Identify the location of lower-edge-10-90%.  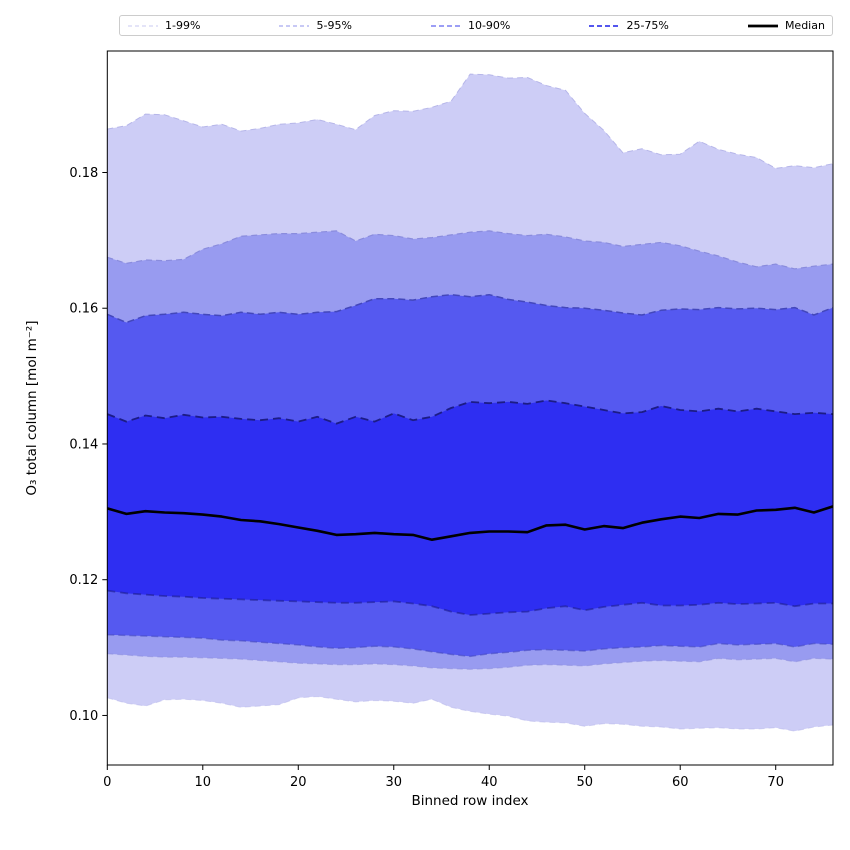
(470, 645).